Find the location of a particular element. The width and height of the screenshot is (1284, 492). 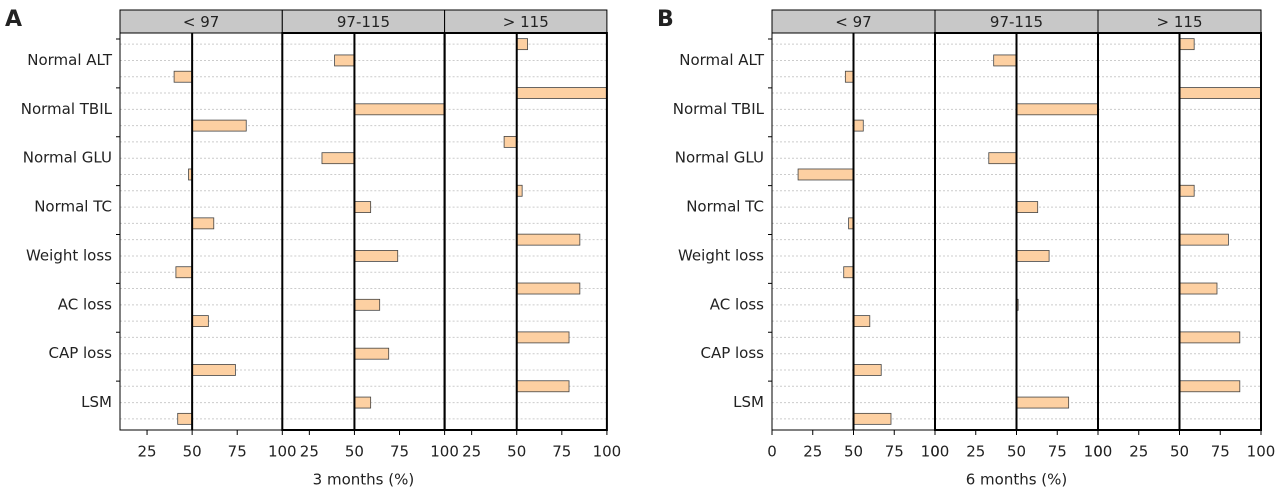

x-axis-title: 3 months (%) is located at coordinates (364, 480).